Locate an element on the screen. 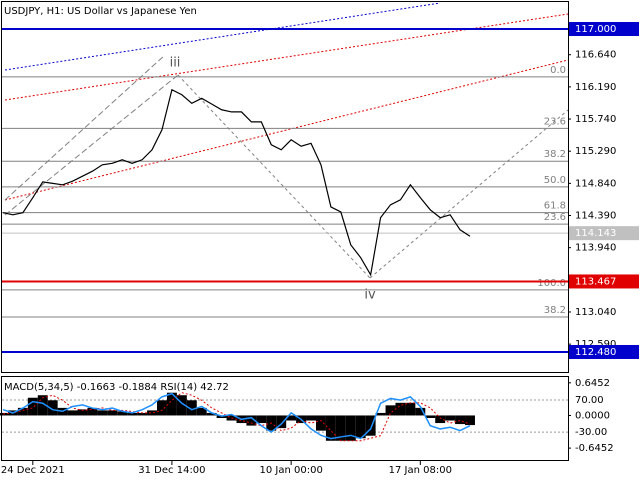 The width and height of the screenshot is (640, 480). y-tick-label: 116.190 is located at coordinates (595, 87).